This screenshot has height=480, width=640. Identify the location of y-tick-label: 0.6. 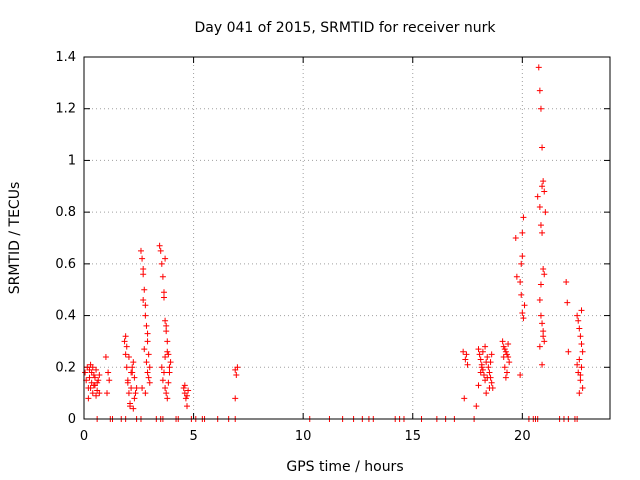
(65, 264).